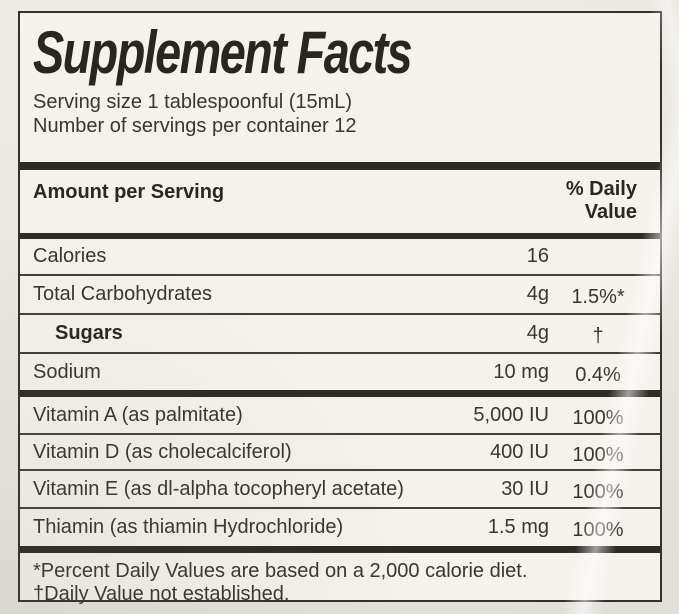 This screenshot has height=614, width=679. What do you see at coordinates (340, 166) in the screenshot?
I see `thick-divider-top` at bounding box center [340, 166].